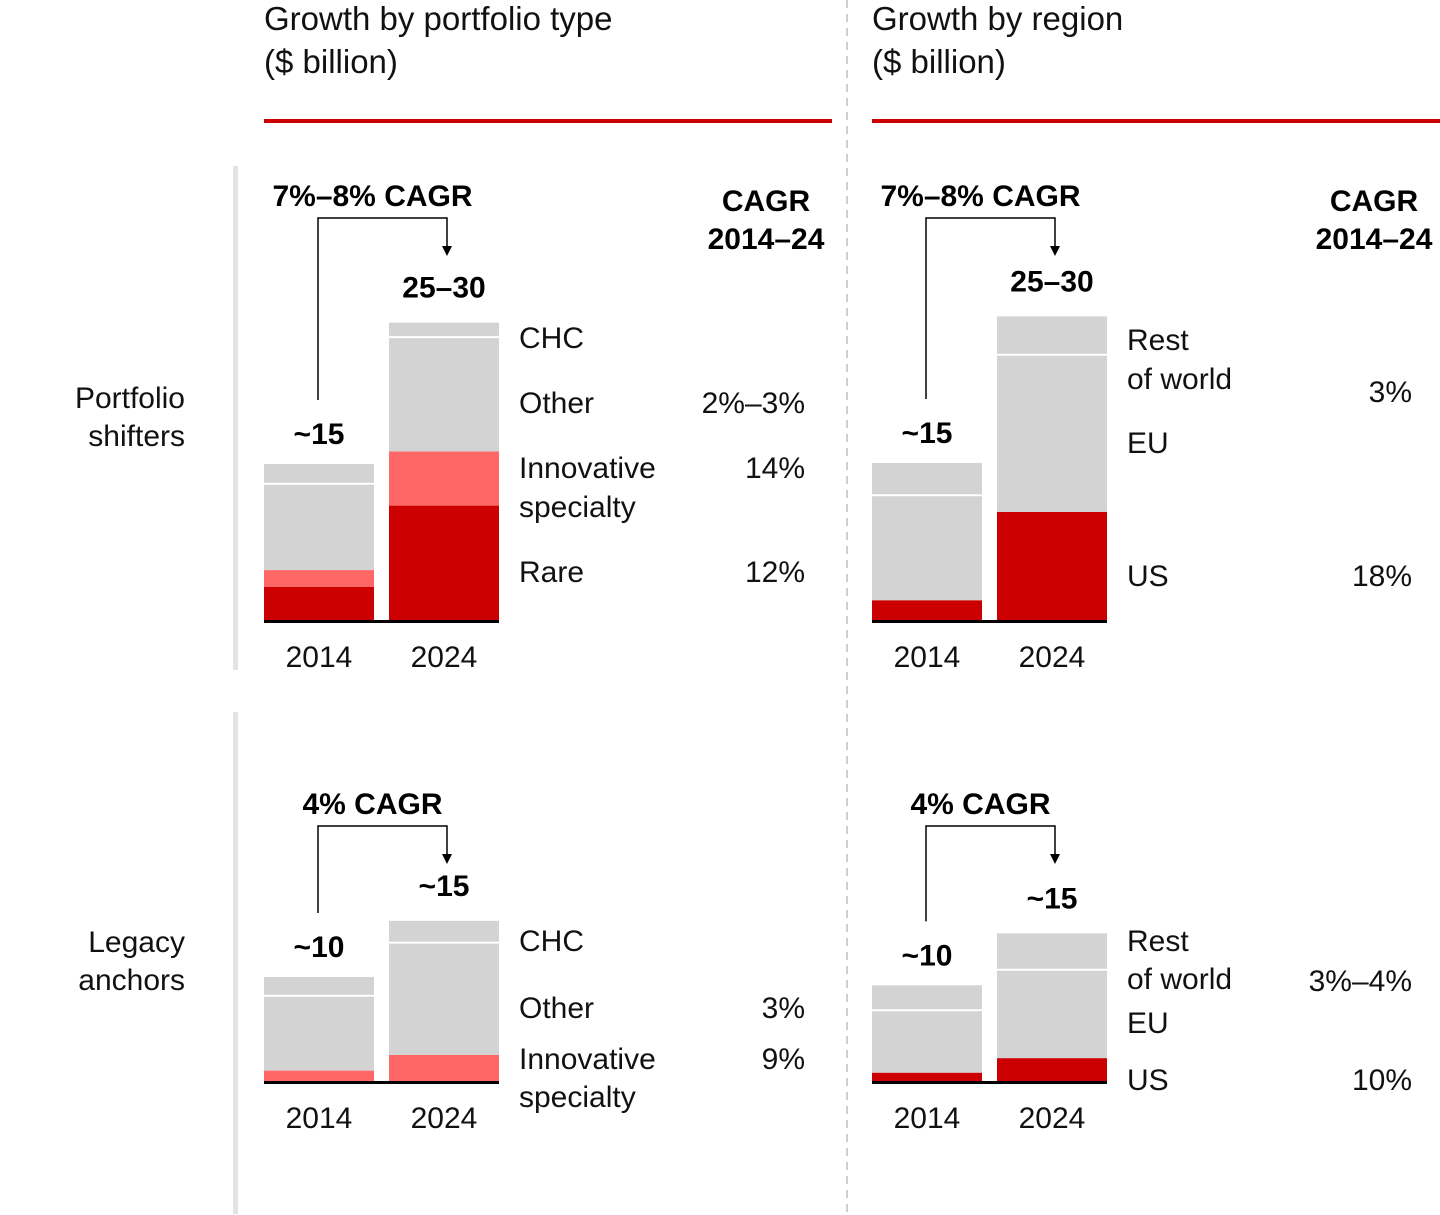 This screenshot has width=1440, height=1215. Describe the element at coordinates (131, 980) in the screenshot. I see `row-label: anchors` at that location.